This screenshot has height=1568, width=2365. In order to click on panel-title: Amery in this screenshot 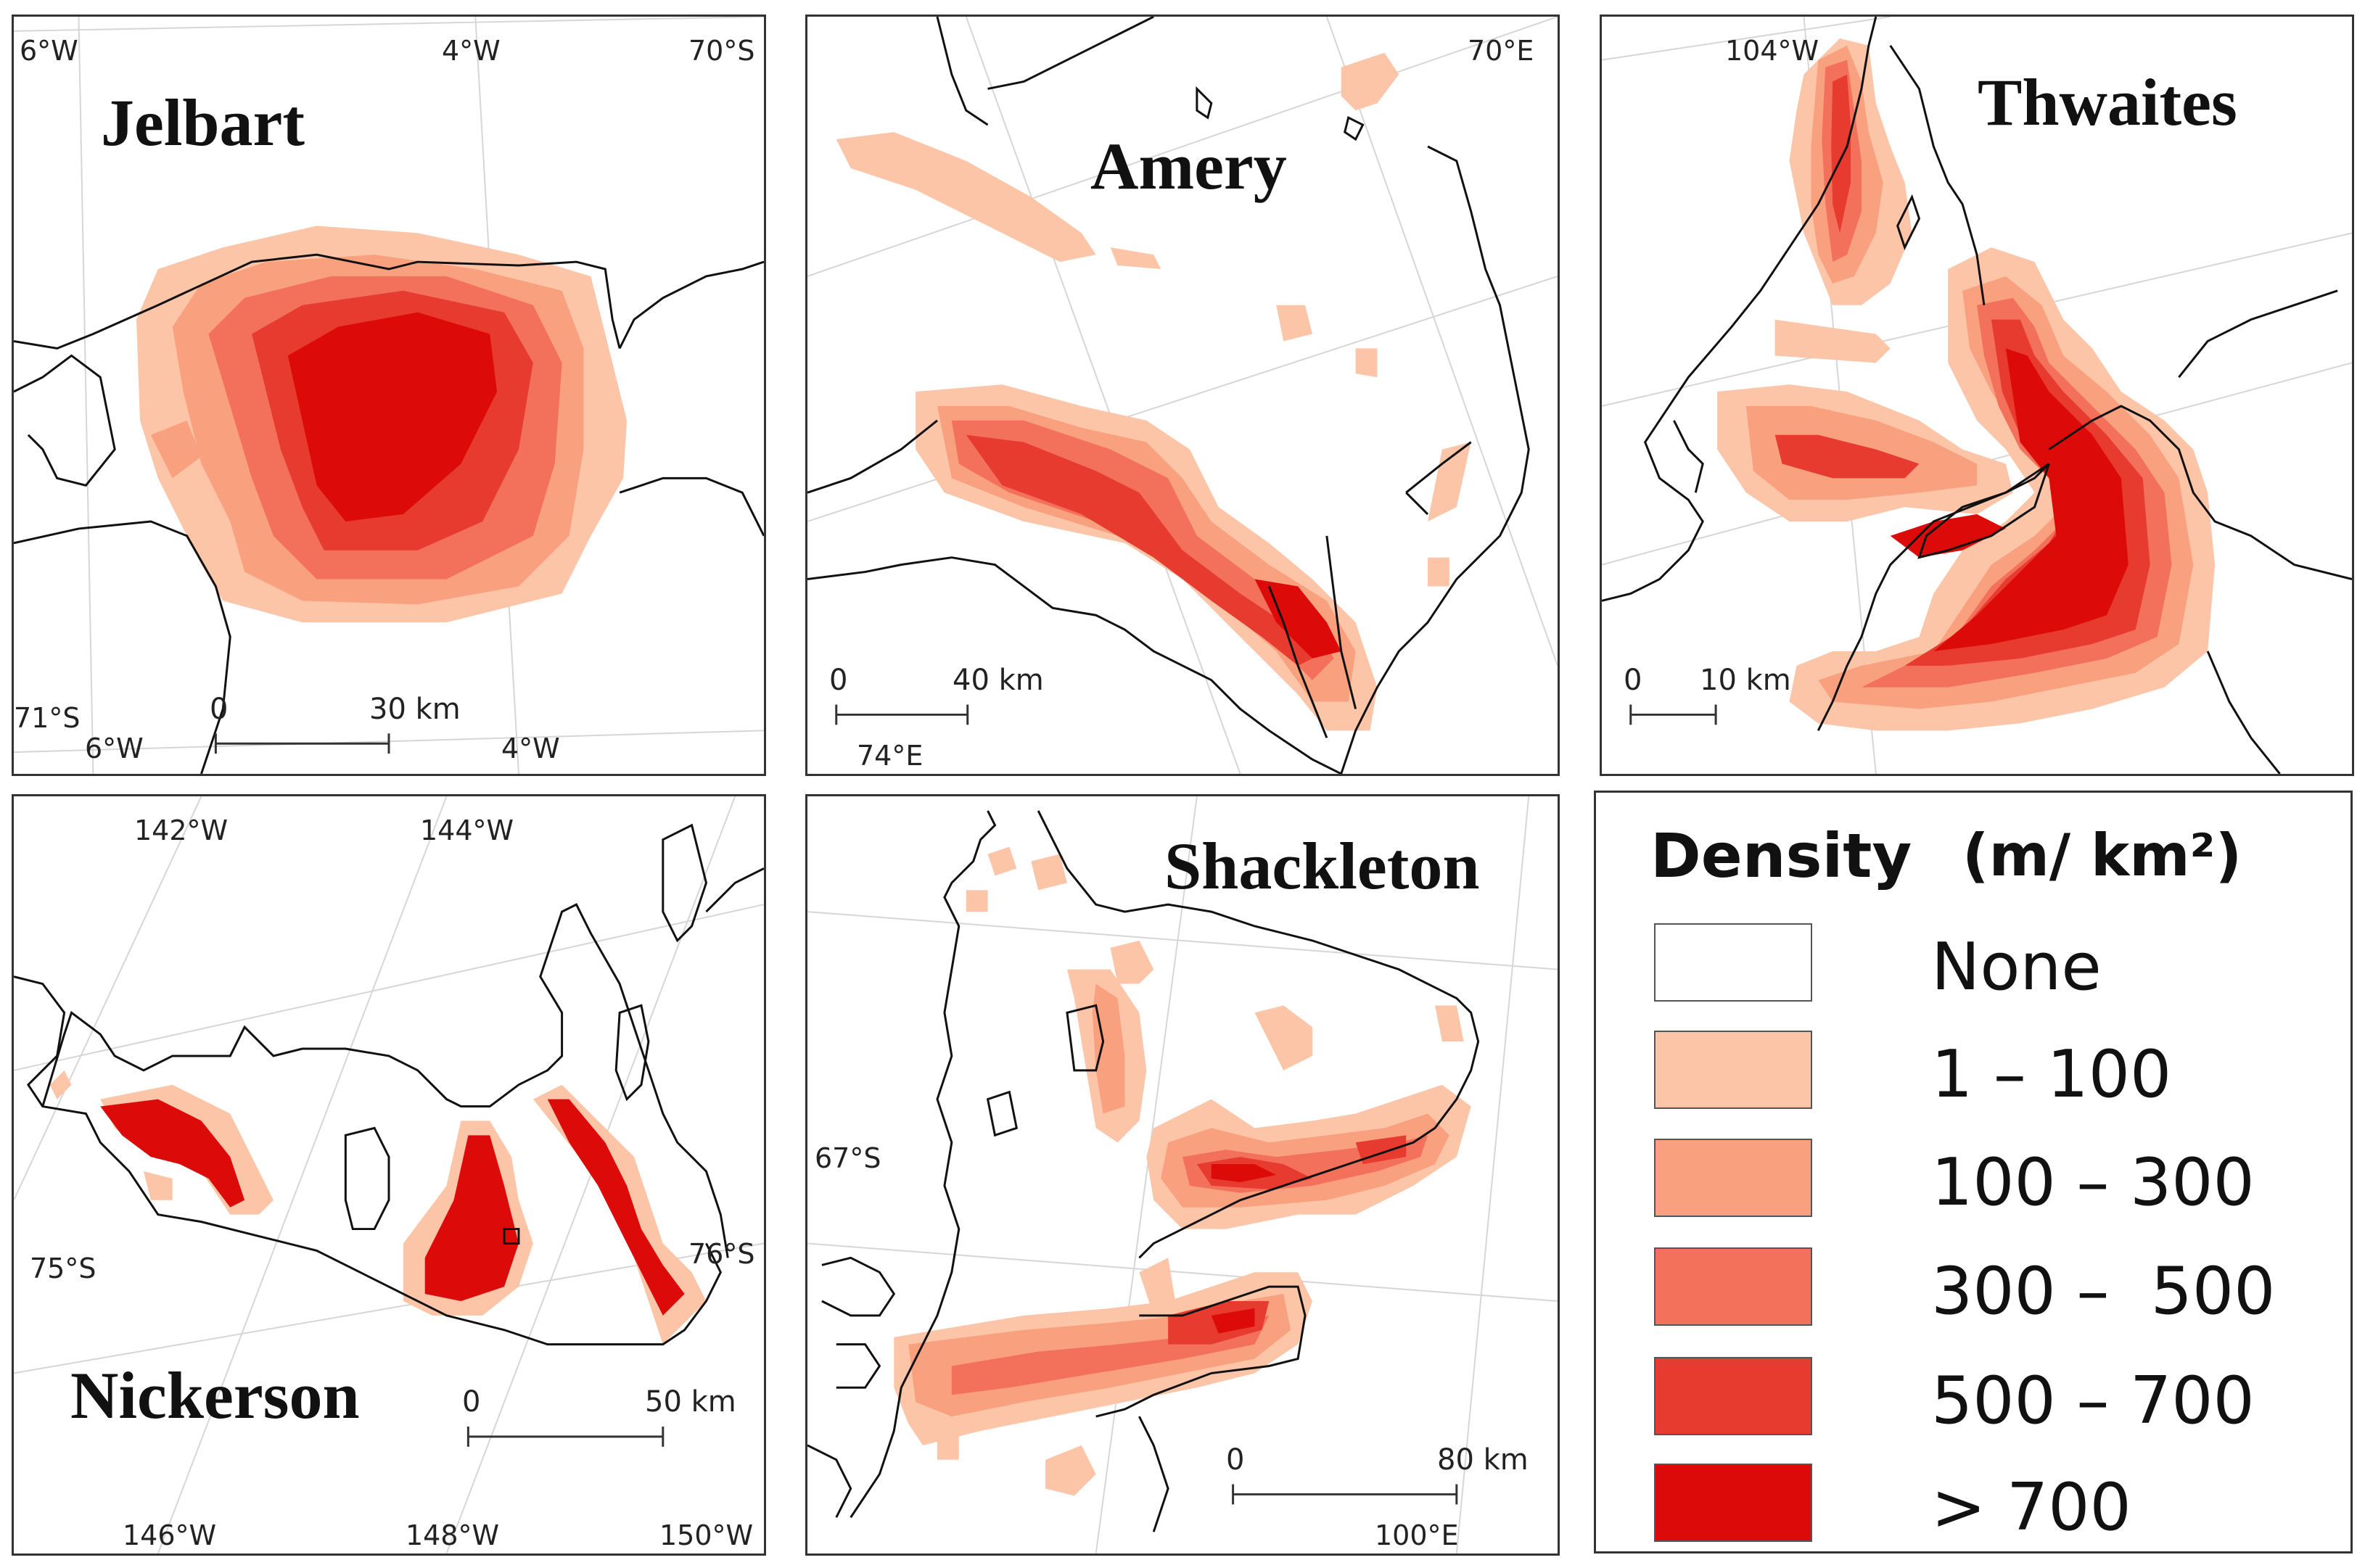, I will do `click(1189, 166)`.